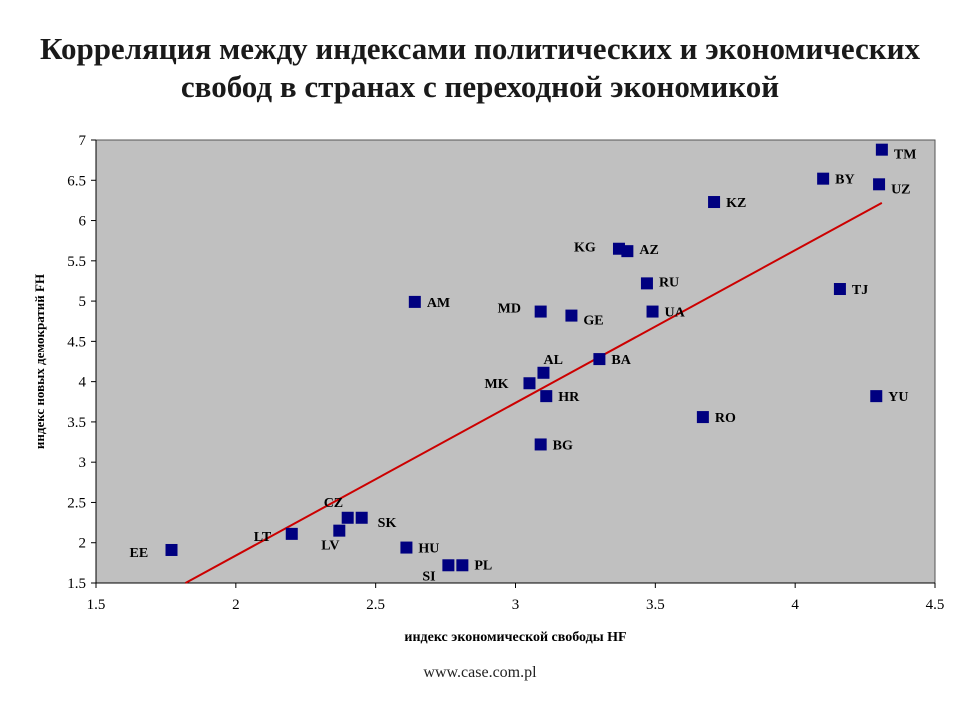 The image size is (960, 720). Describe the element at coordinates (83, 302) in the screenshot. I see `y-tick-label: 5` at that location.